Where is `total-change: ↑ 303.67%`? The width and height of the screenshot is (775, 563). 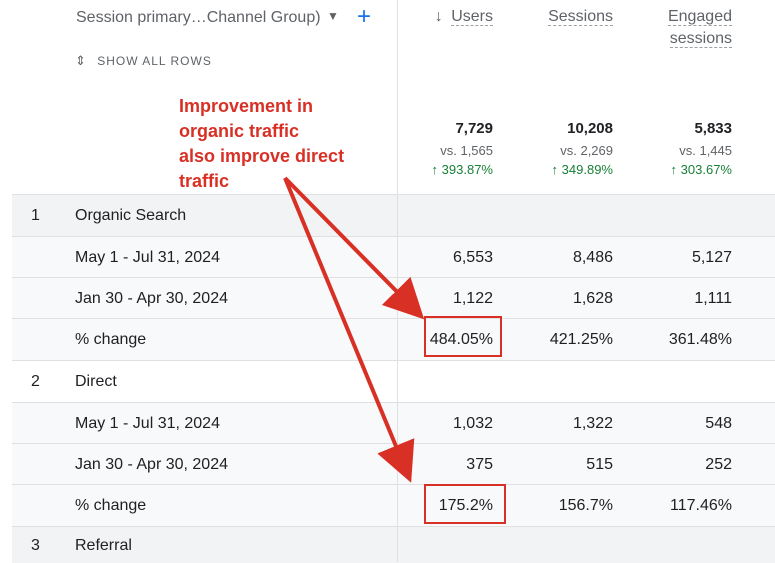 total-change: ↑ 303.67% is located at coordinates (701, 169).